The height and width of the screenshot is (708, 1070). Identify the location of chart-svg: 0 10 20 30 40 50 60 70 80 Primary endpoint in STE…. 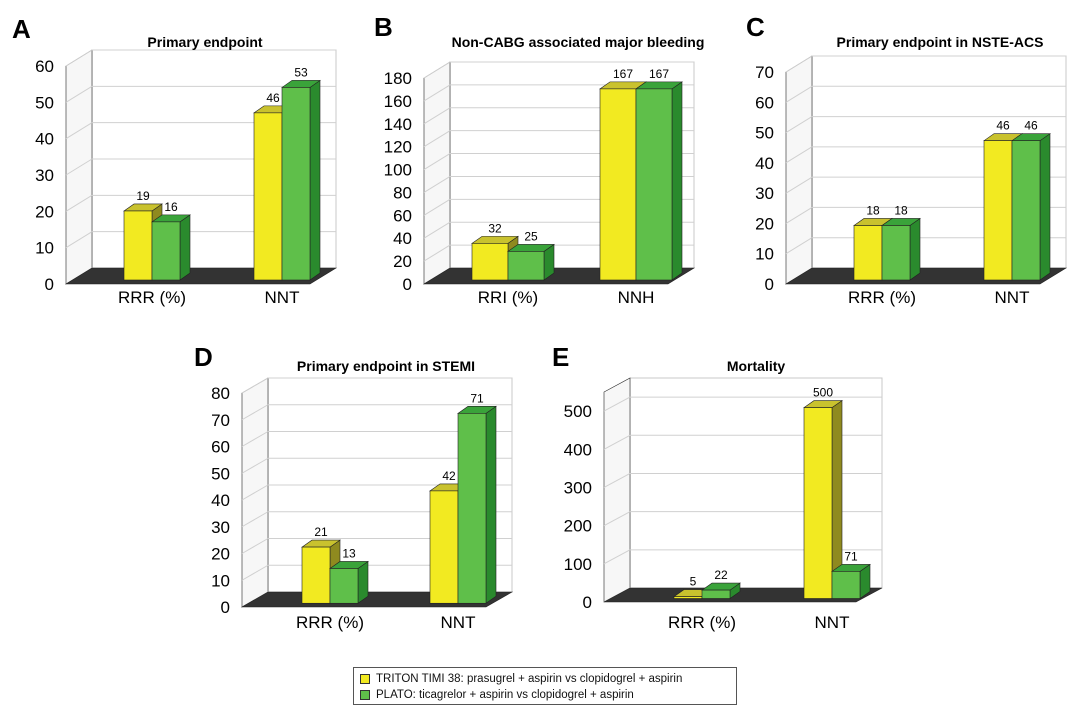
(362, 495).